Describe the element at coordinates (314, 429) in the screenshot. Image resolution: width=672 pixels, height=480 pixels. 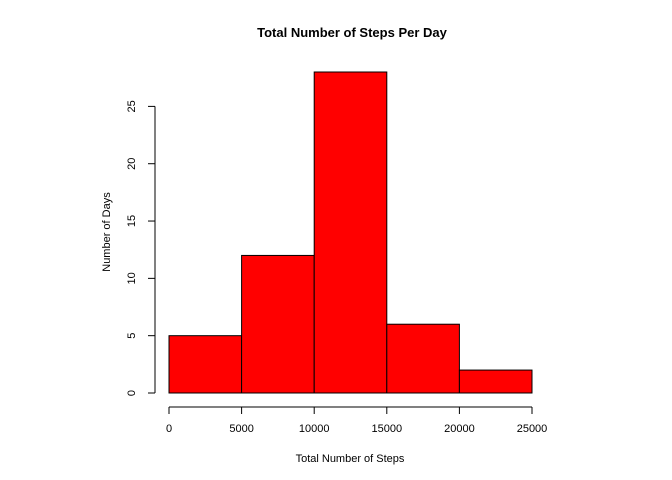
I see `x-tick-label: 10000` at that location.